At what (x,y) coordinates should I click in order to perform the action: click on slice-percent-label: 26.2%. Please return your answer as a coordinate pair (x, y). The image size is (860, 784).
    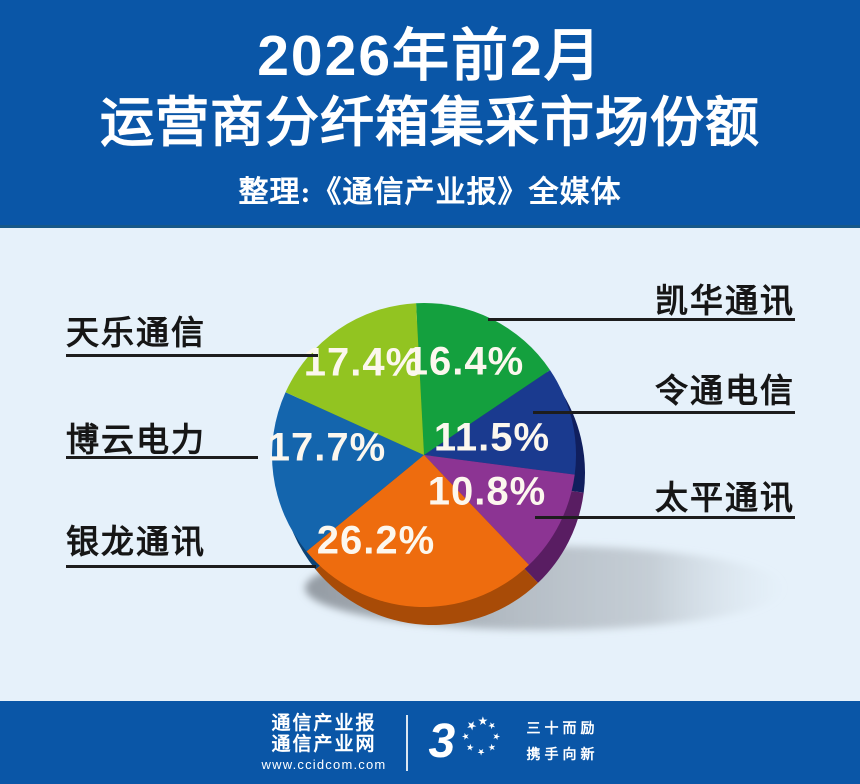
    Looking at the image, I should click on (376, 540).